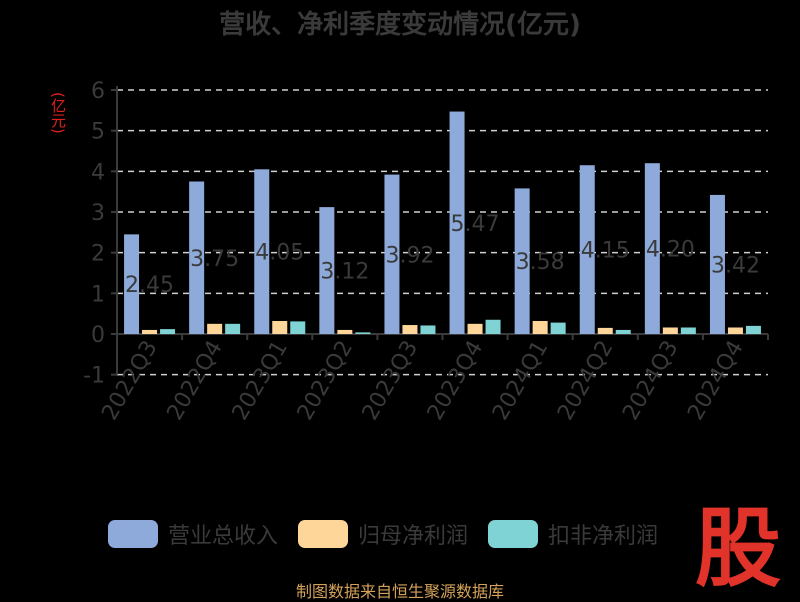 The height and width of the screenshot is (602, 800). I want to click on bar-data-label: 4.20, so click(670, 250).